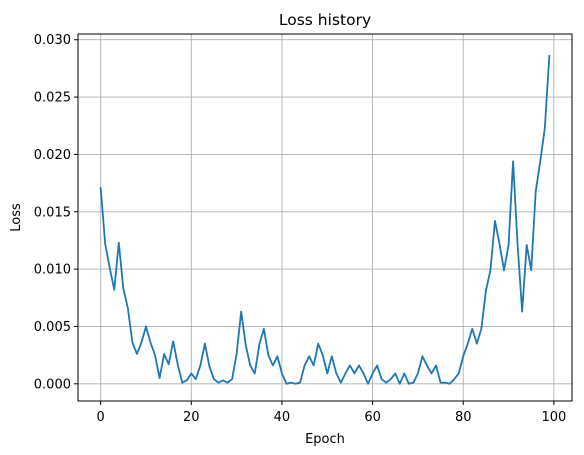 The image size is (584, 455). I want to click on x-tick-label: 60, so click(372, 417).